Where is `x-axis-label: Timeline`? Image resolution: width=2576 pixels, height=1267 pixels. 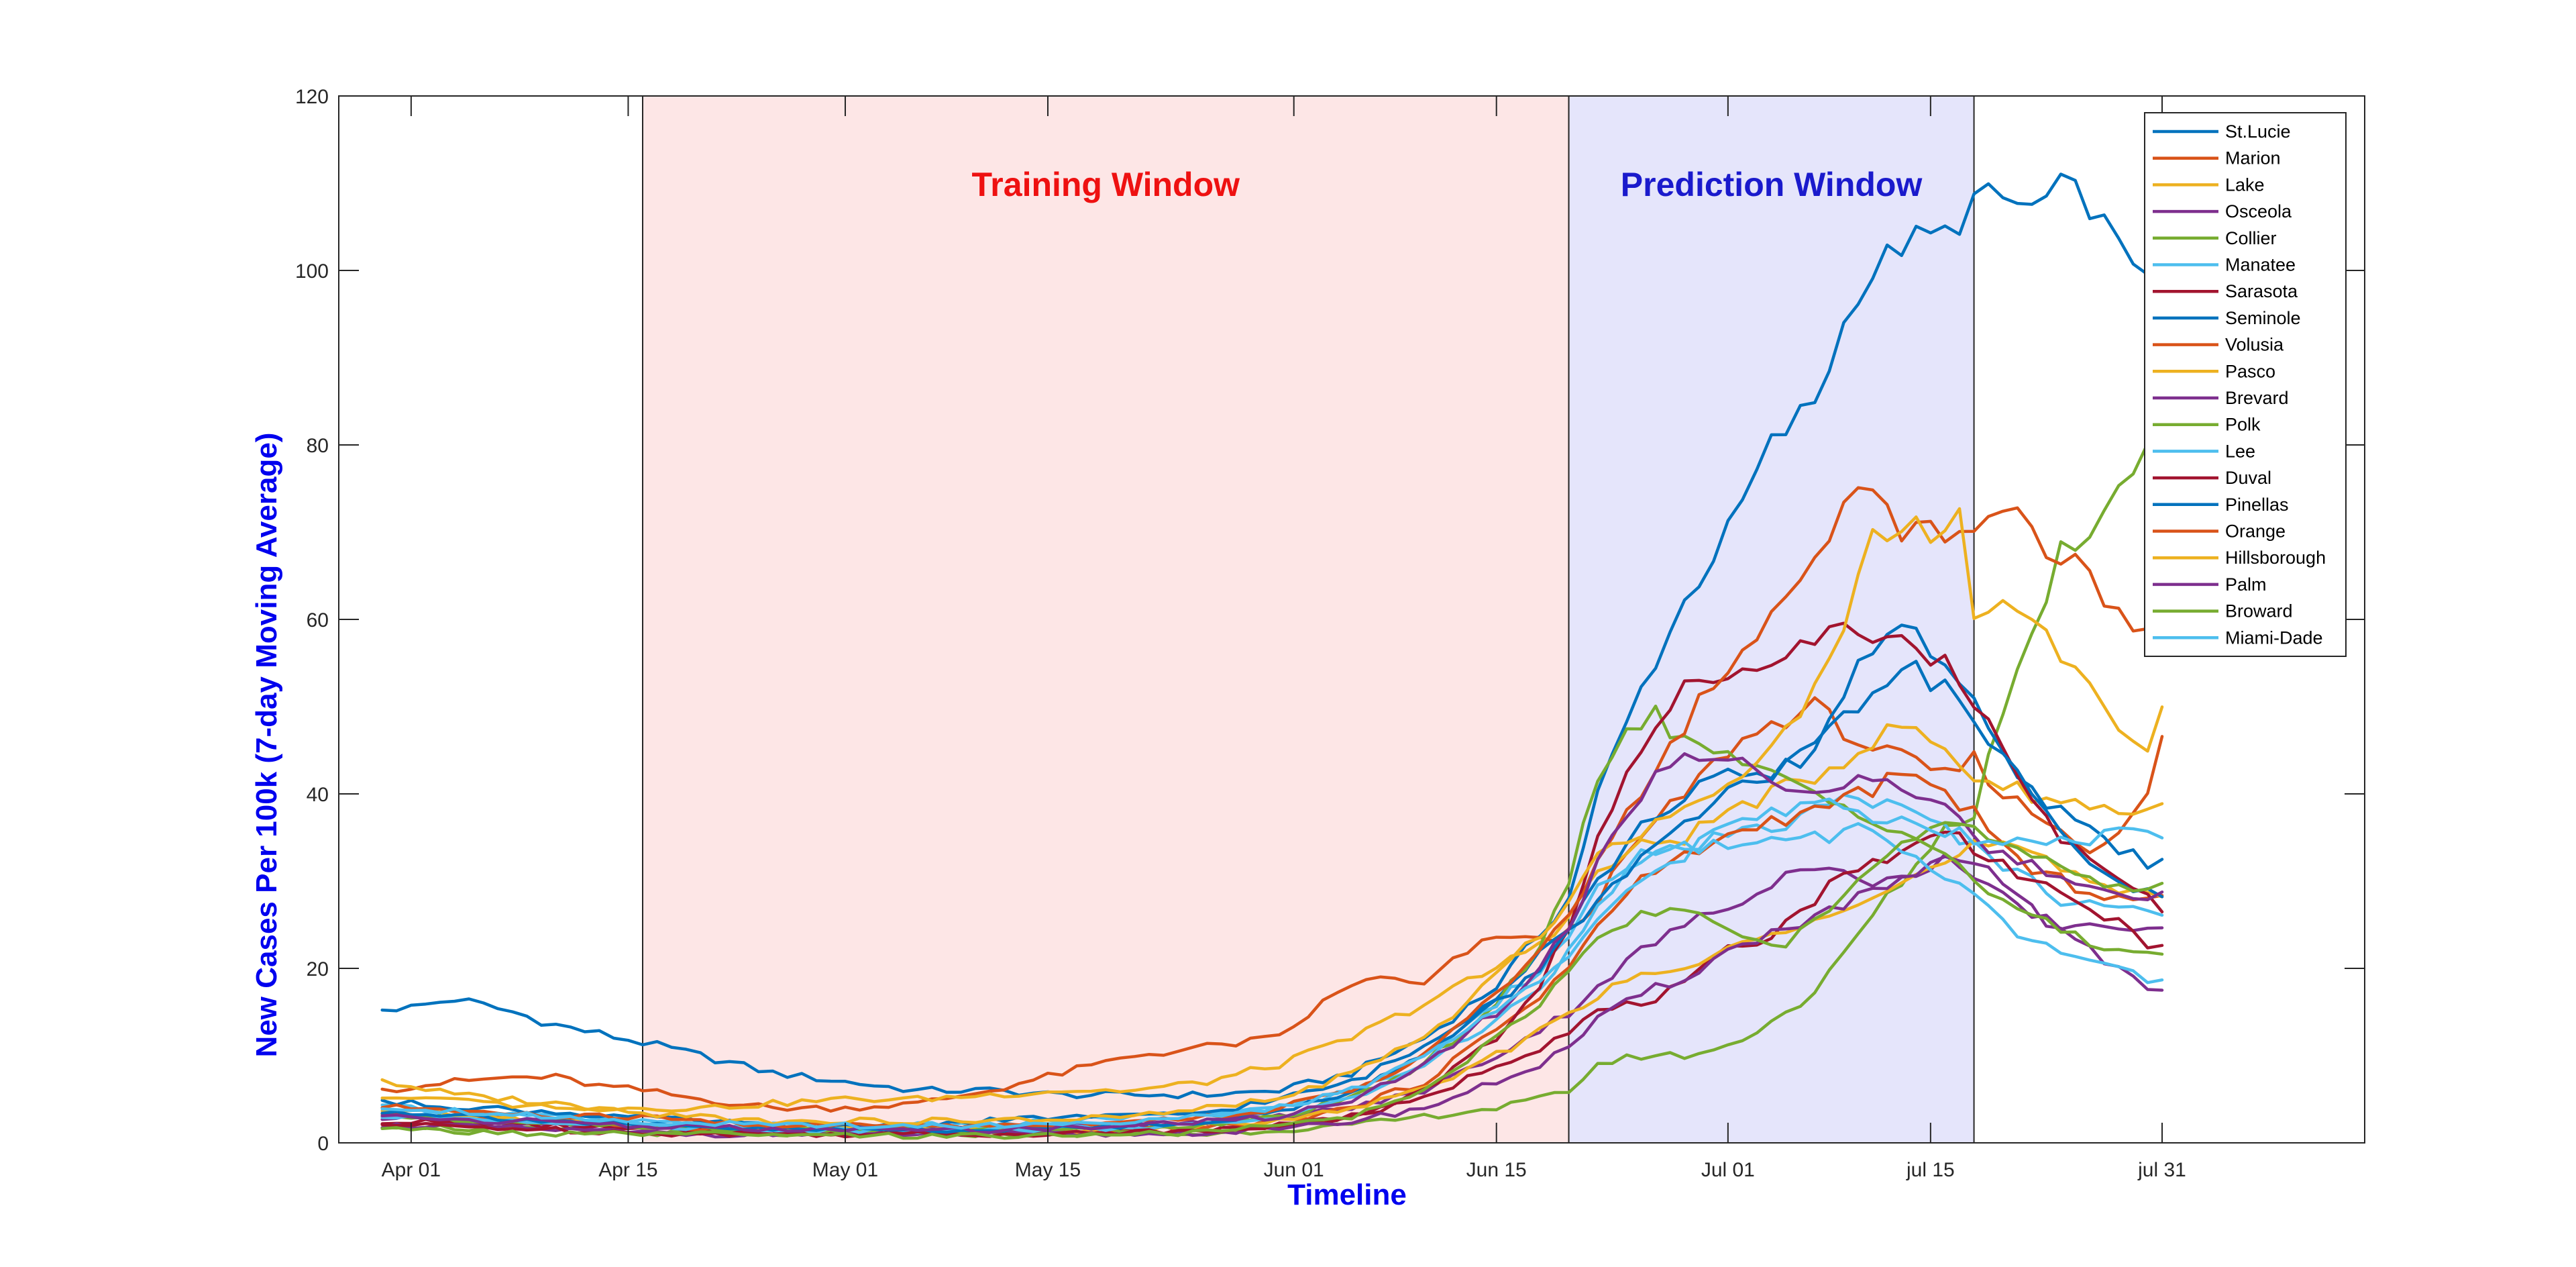
x-axis-label: Timeline is located at coordinates (1347, 1194).